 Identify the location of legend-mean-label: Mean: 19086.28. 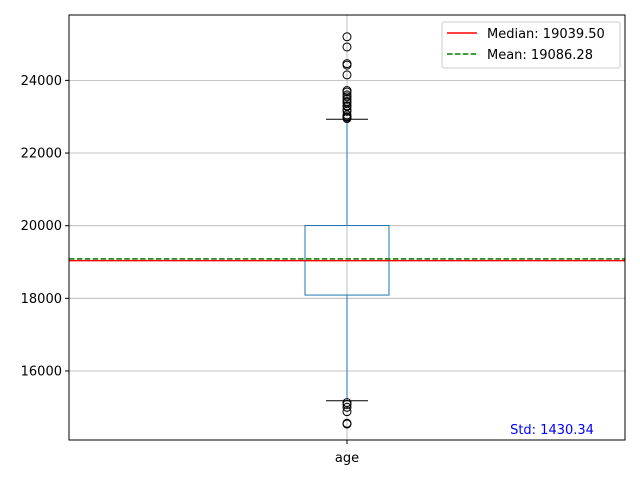
(540, 55).